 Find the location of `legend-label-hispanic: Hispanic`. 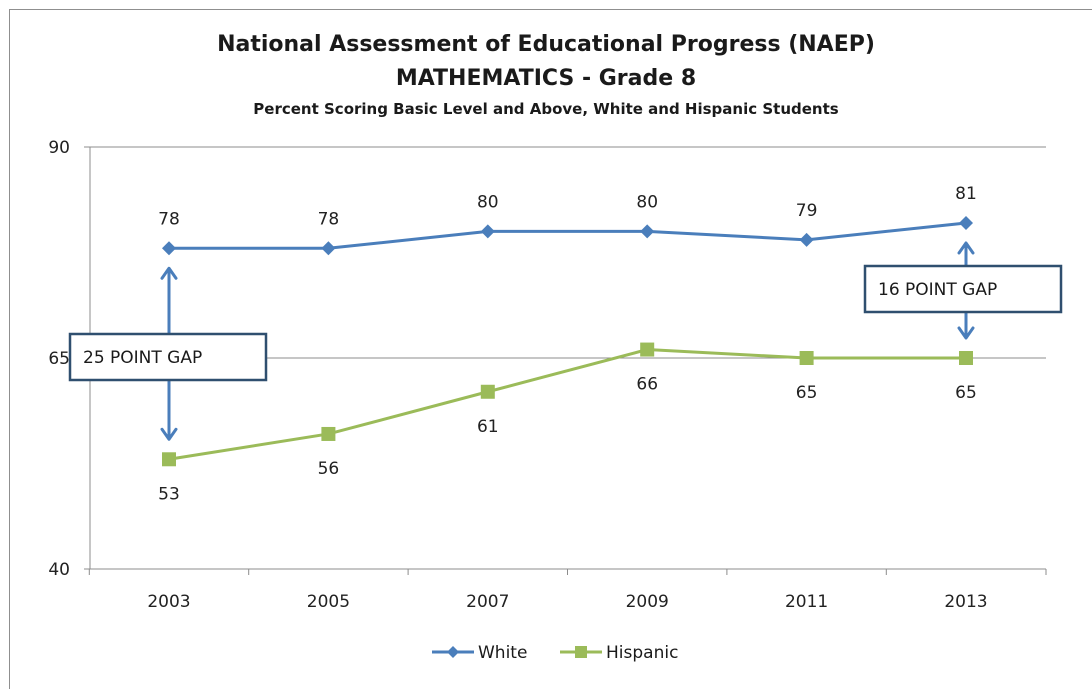

legend-label-hispanic: Hispanic is located at coordinates (642, 653).